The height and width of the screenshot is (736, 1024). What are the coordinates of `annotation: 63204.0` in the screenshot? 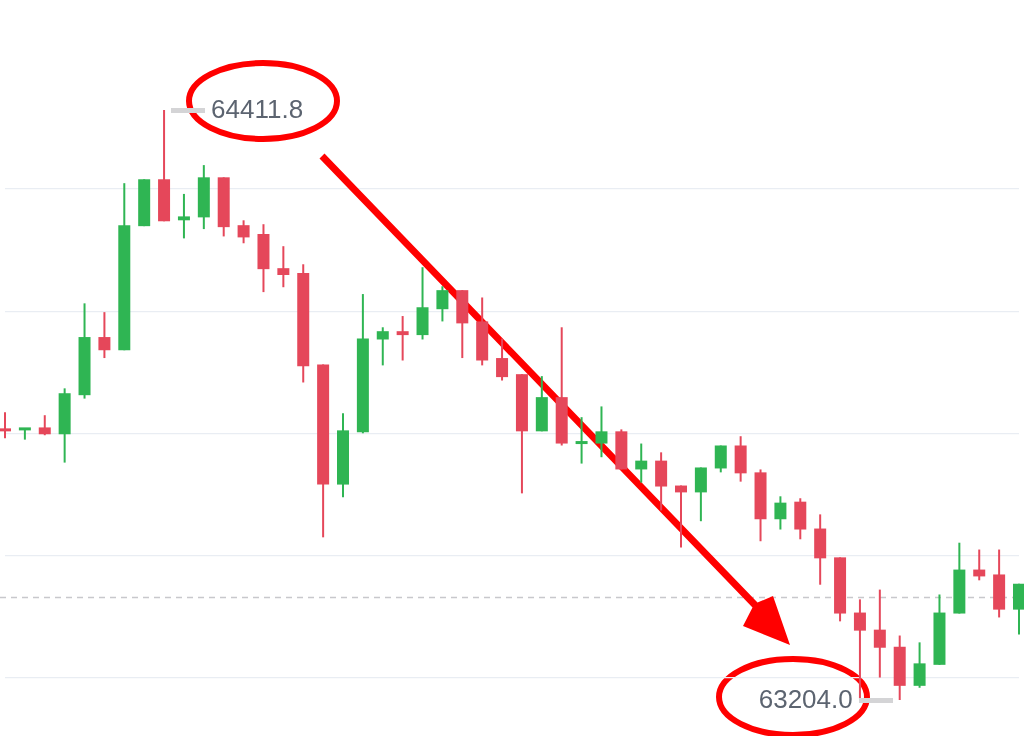 It's located at (805, 699).